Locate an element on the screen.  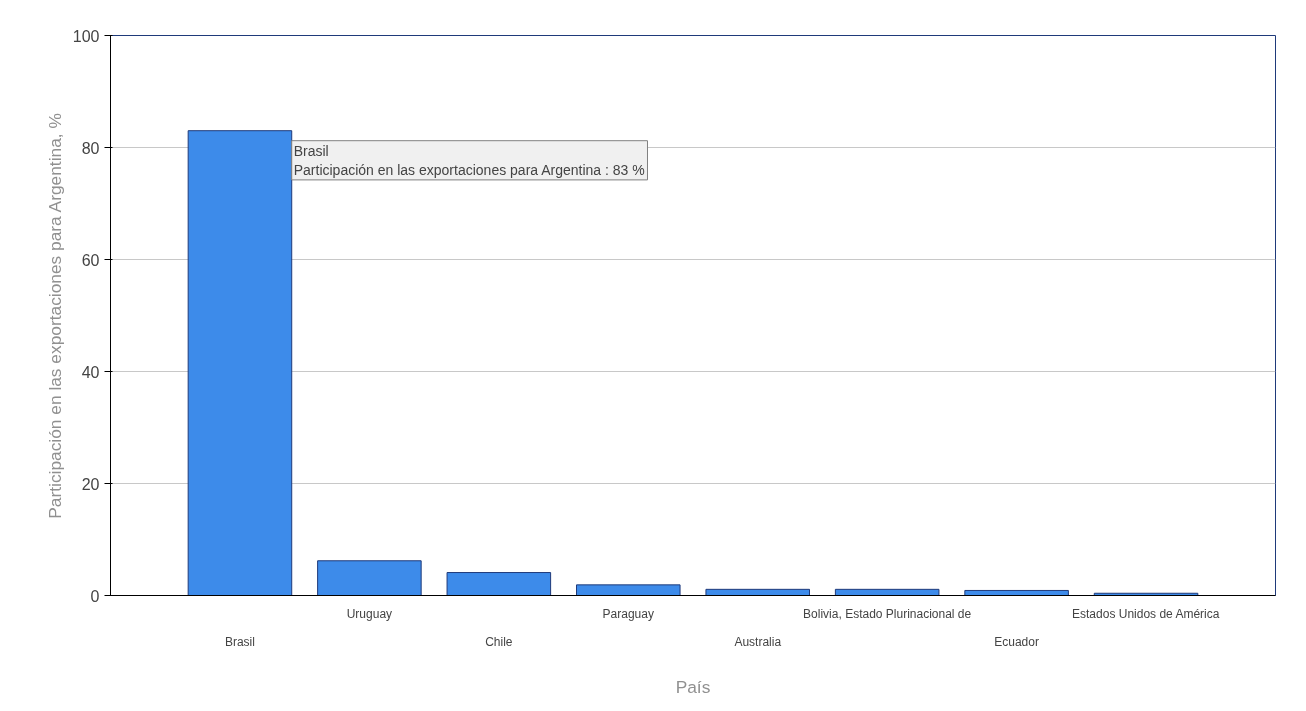
y-tick-label: 60 is located at coordinates (90, 260).